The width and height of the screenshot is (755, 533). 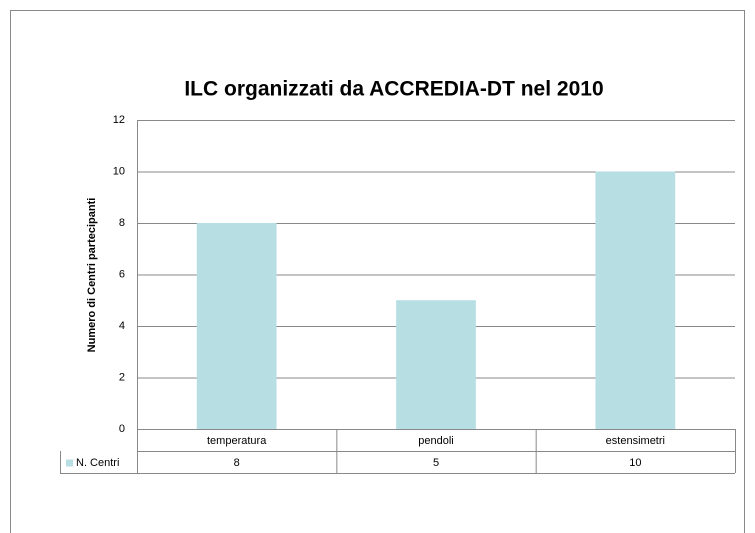 What do you see at coordinates (97, 463) in the screenshot?
I see `legend-label: N. Centri` at bounding box center [97, 463].